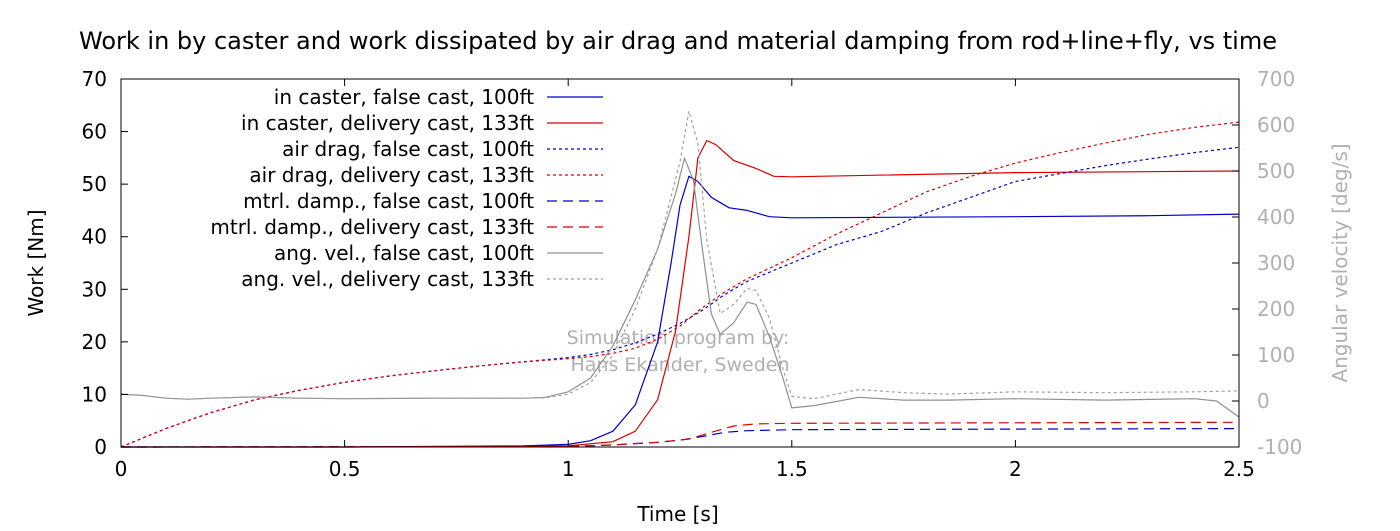 This screenshot has height=531, width=1400. What do you see at coordinates (677, 514) in the screenshot?
I see `x-axis-label: Time [s]` at bounding box center [677, 514].